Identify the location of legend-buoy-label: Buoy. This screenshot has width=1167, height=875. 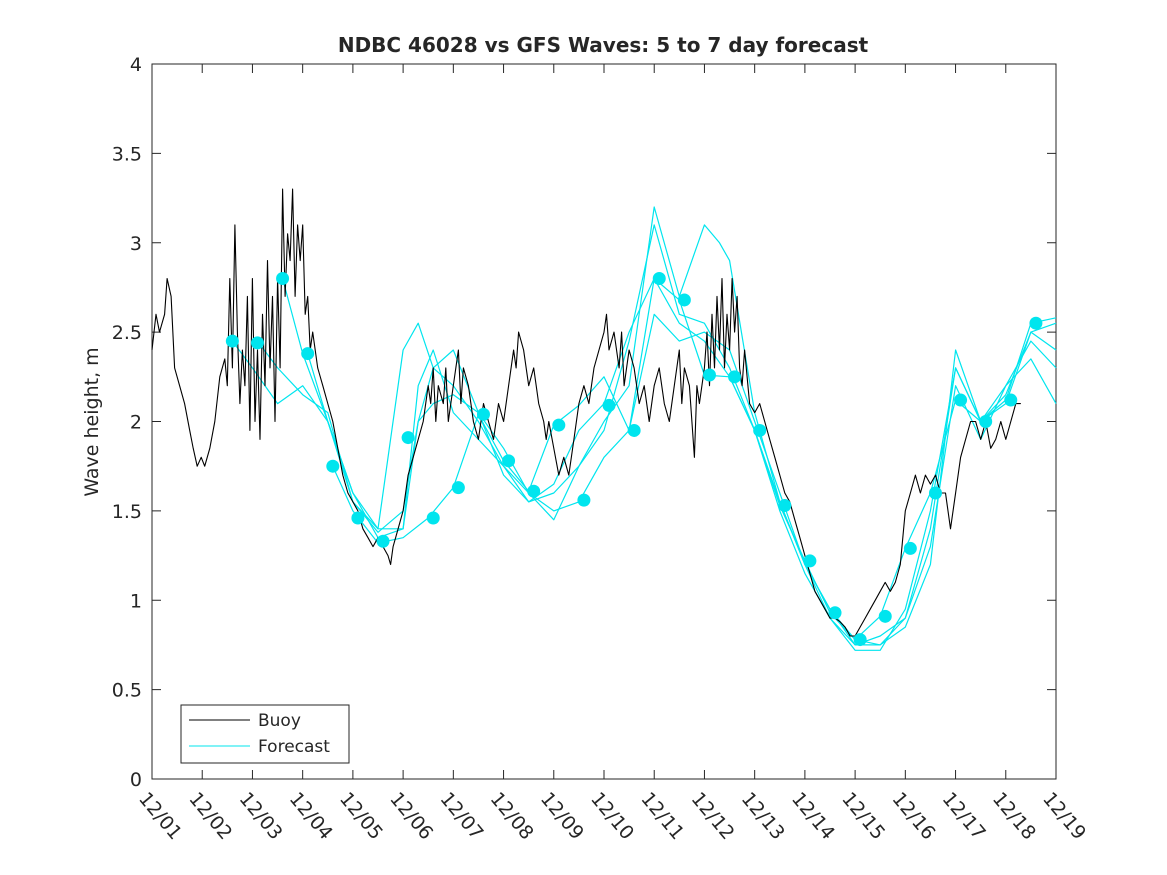
(279, 721).